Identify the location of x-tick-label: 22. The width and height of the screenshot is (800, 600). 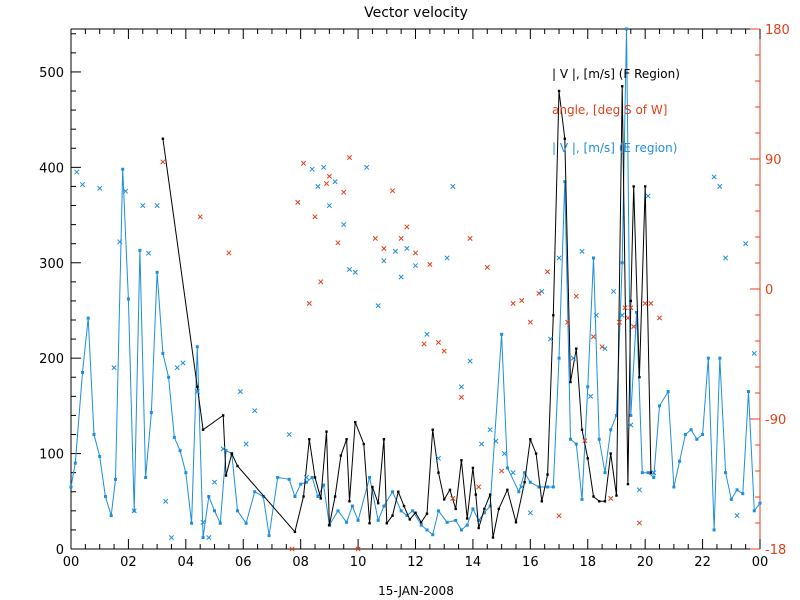
(702, 562).